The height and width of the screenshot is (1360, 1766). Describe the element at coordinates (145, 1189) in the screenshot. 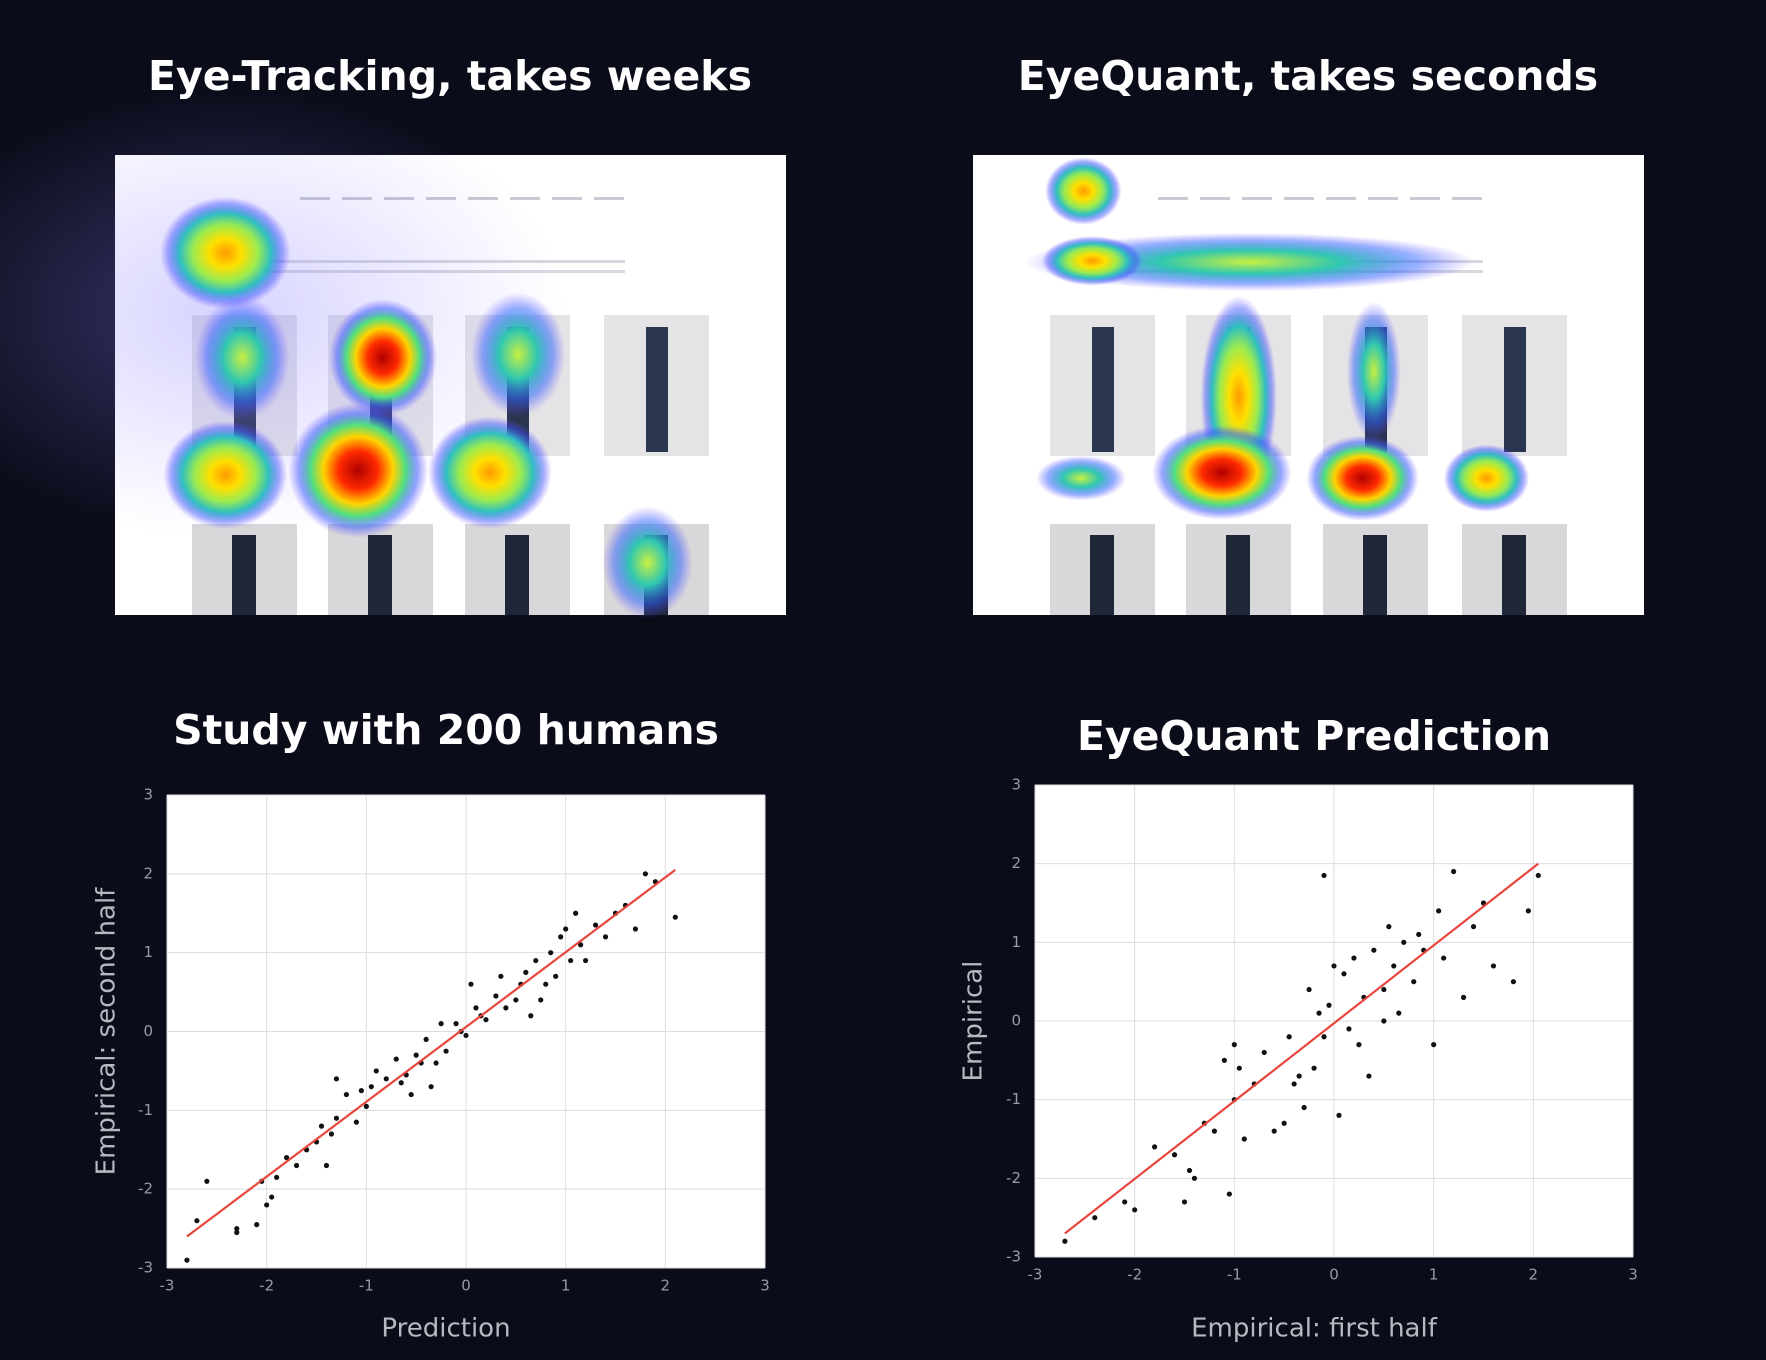

I see `y-tick-label: -2` at that location.